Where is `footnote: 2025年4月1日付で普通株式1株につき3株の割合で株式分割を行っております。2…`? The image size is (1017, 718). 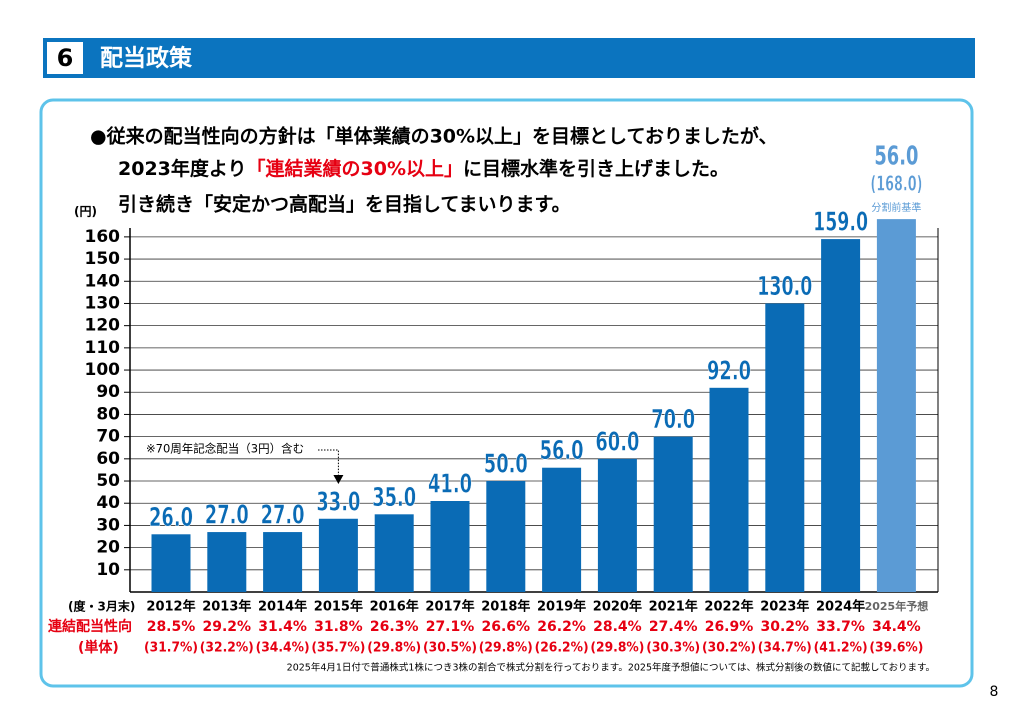 footnote: 2025年4月1日付で普通株式1株につき3株の割合で株式分割を行っております。2… is located at coordinates (611, 668).